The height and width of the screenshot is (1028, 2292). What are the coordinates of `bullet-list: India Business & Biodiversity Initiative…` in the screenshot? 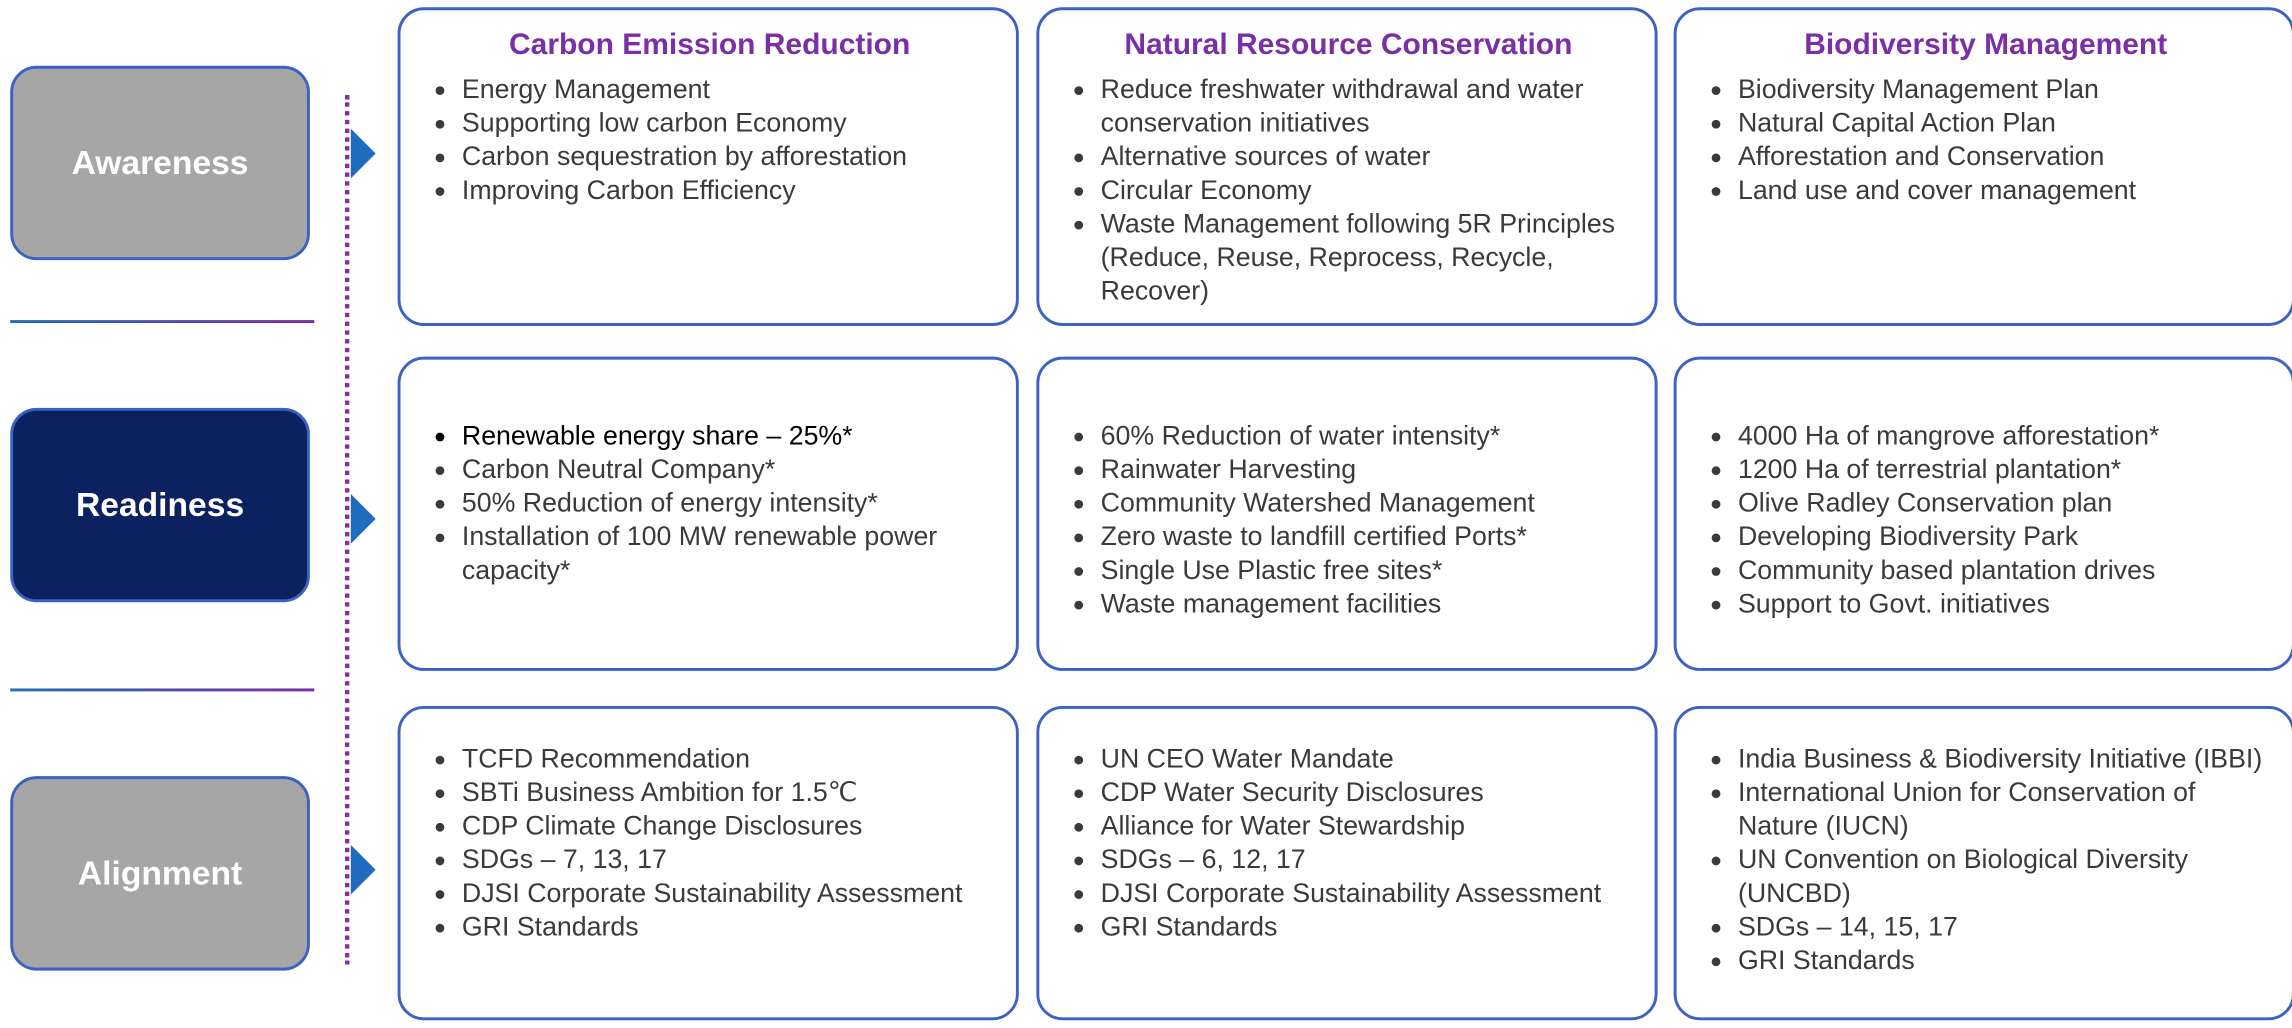 It's located at (1985, 842).